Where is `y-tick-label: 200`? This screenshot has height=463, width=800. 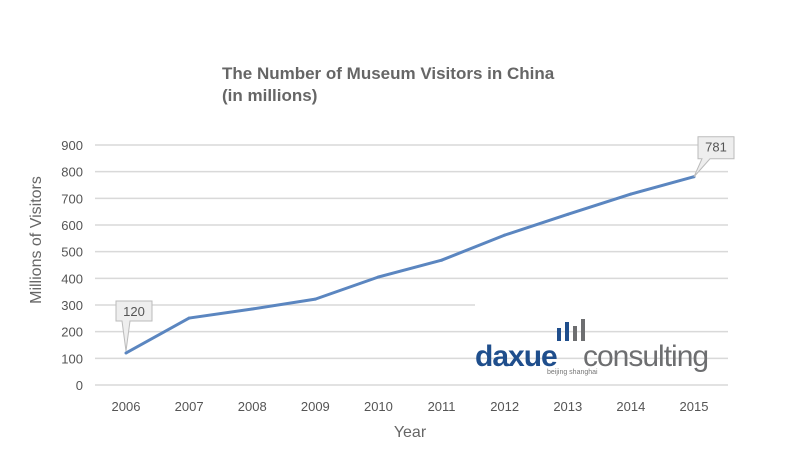 y-tick-label: 200 is located at coordinates (72, 332).